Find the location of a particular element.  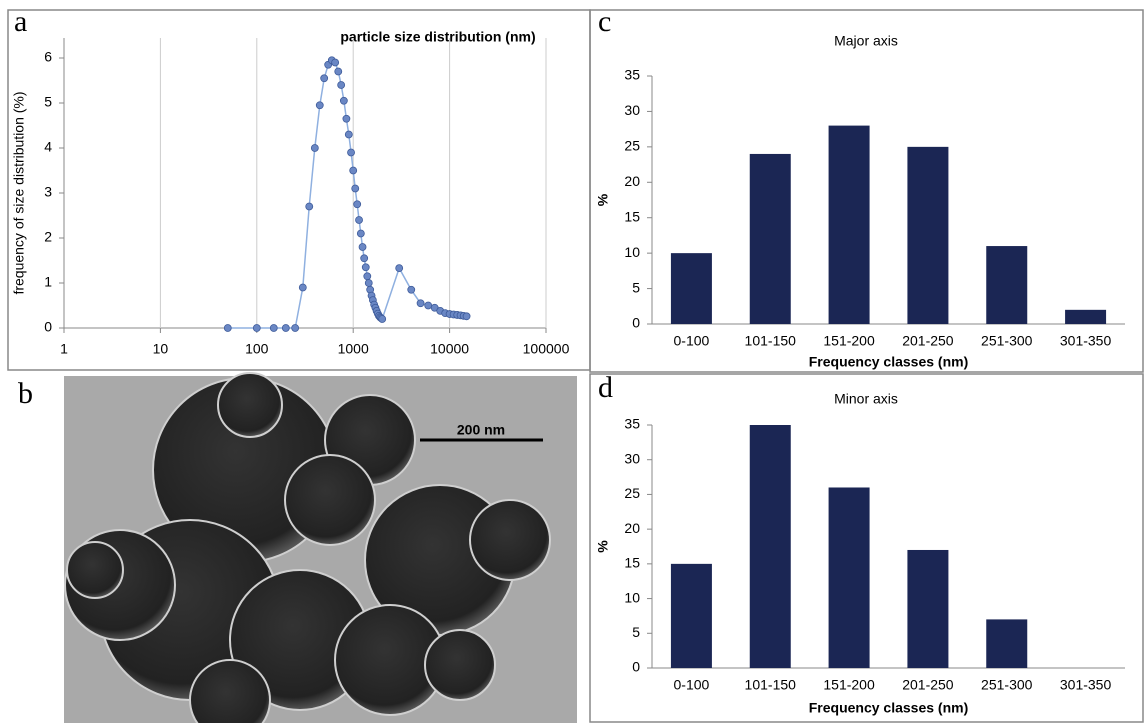

x-tick-label: 100000 is located at coordinates (546, 349).